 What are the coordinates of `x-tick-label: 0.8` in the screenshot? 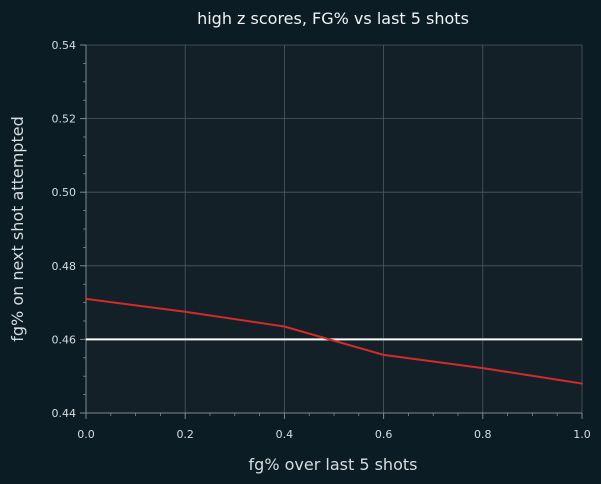 It's located at (483, 434).